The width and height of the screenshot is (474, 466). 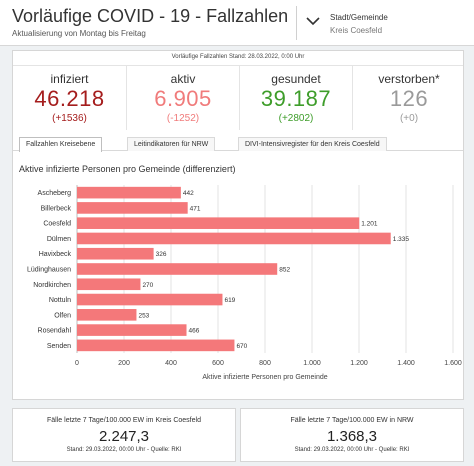 What do you see at coordinates (359, 363) in the screenshot?
I see `x-tick-label: 1.200` at bounding box center [359, 363].